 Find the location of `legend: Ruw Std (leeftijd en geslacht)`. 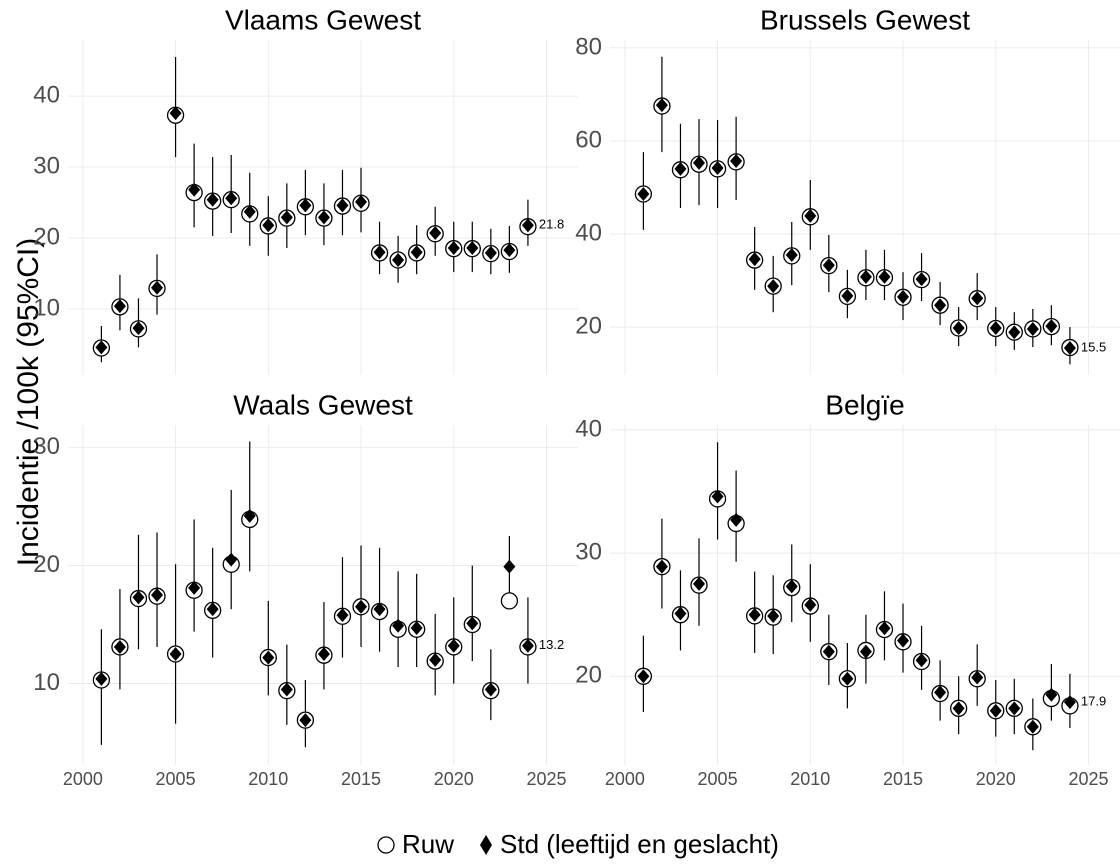

legend: Ruw Std (leeftijd en geslacht) is located at coordinates (578, 844).